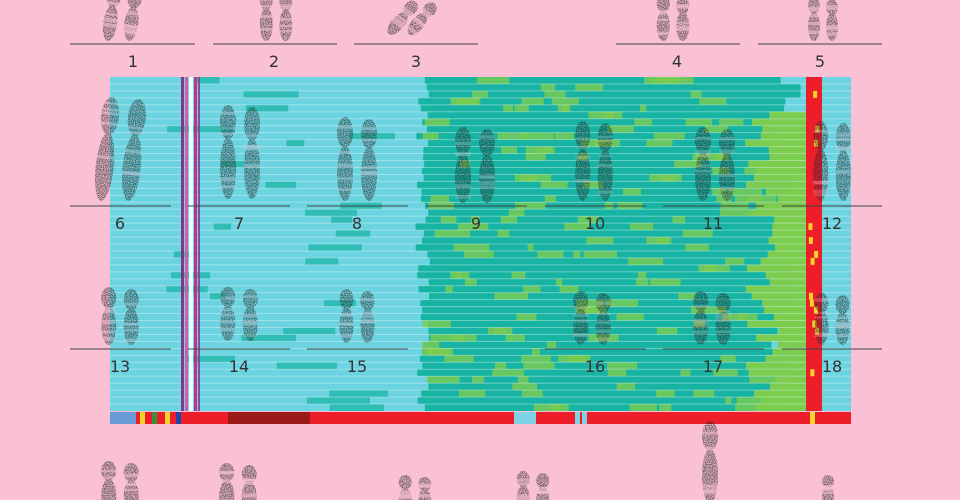  I want to click on chromosome-label-5: 5, so click(820, 61).